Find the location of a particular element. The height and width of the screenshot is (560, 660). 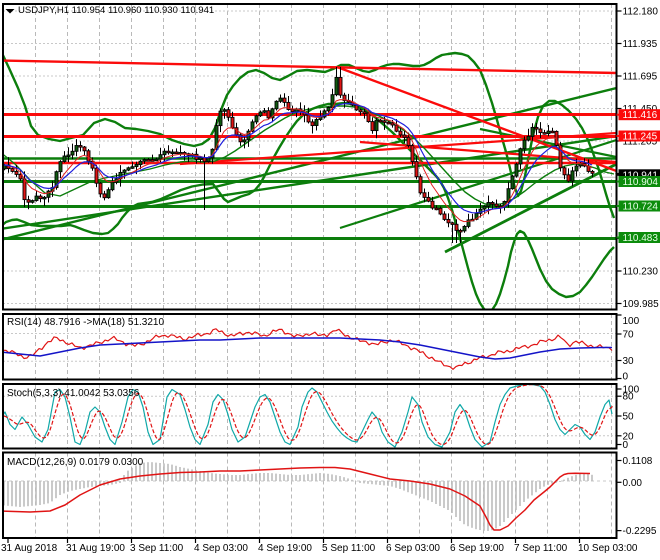

svg-text: 6 Sep 03:00 is located at coordinates (413, 548).